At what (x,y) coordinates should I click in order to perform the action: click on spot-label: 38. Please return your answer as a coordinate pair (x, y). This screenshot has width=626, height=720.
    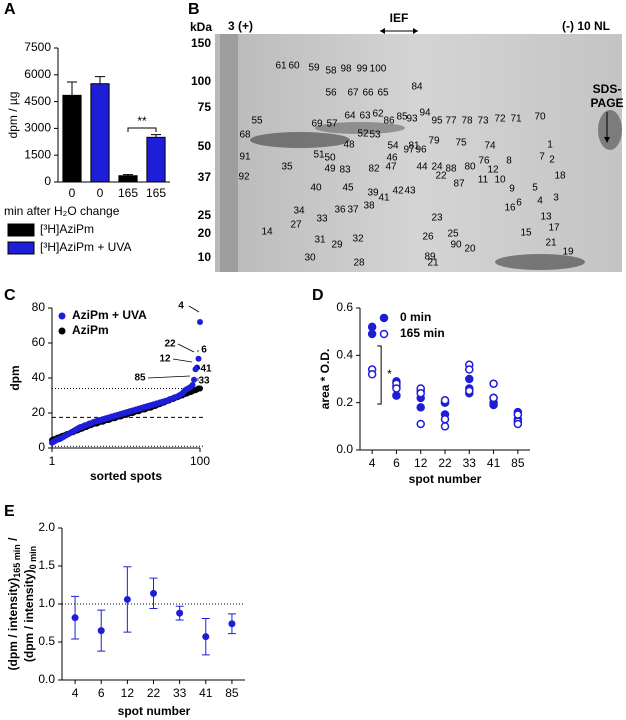
    Looking at the image, I should click on (369, 206).